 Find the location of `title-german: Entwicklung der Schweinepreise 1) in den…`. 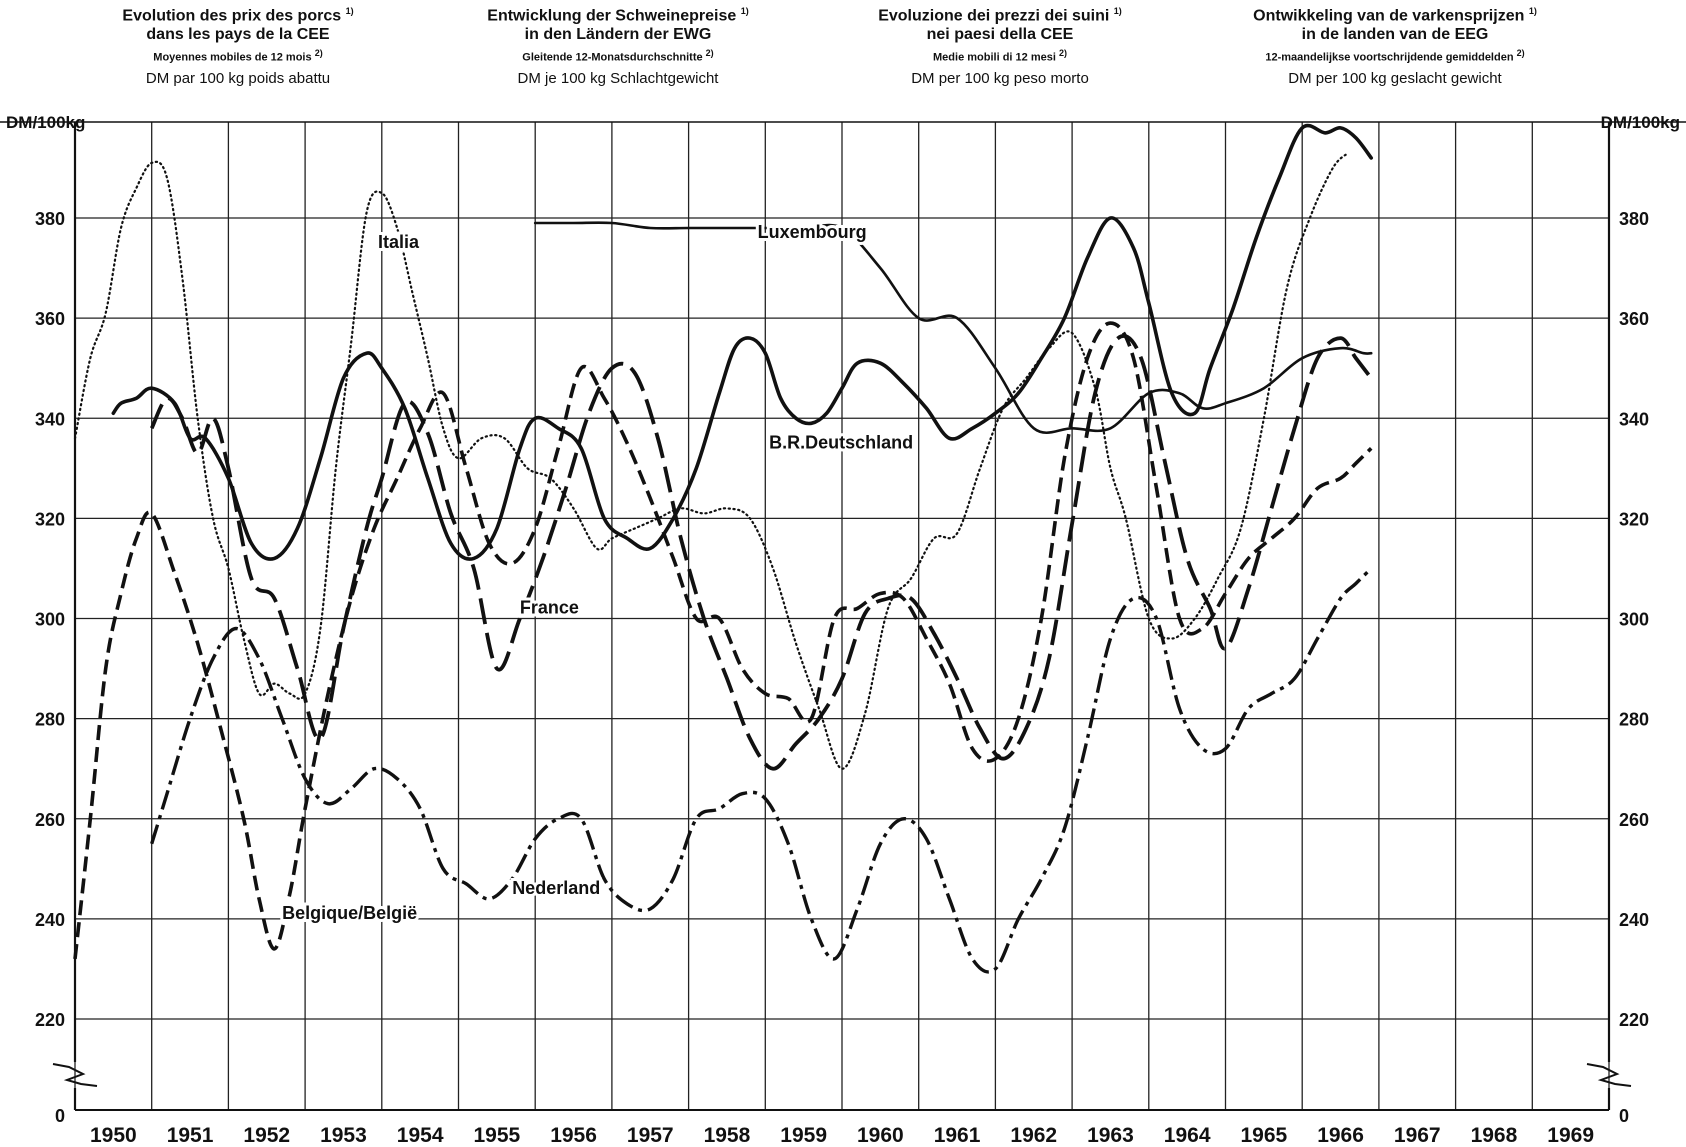

title-german: Entwicklung der Schweinepreise 1) in den… is located at coordinates (618, 47).